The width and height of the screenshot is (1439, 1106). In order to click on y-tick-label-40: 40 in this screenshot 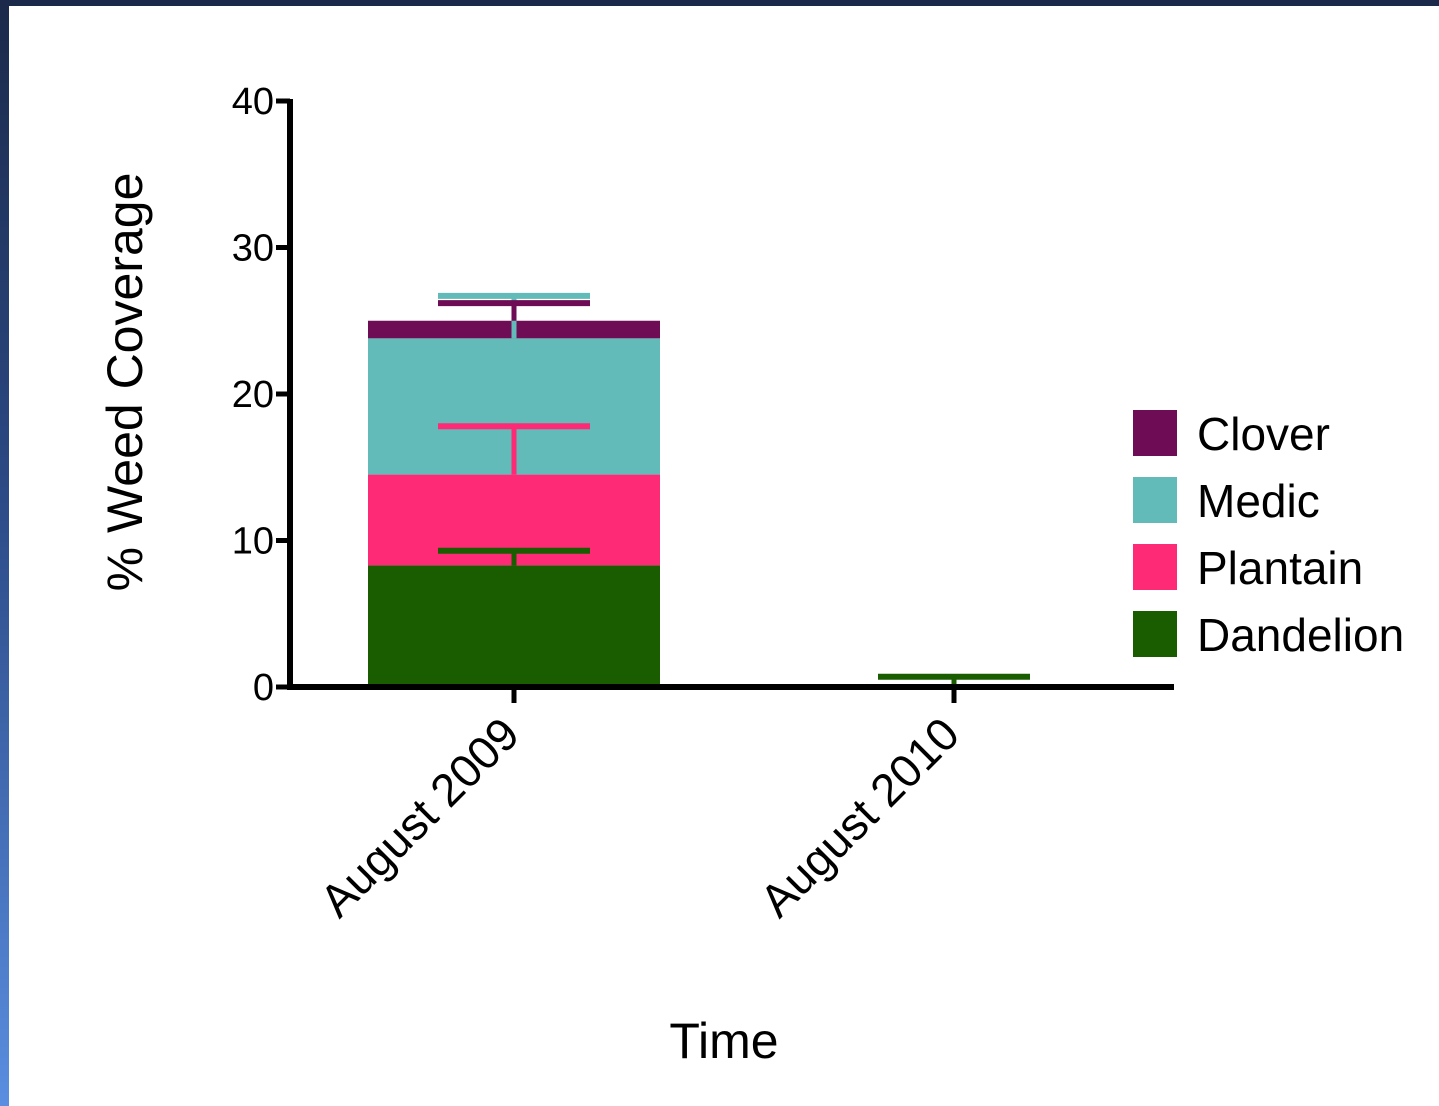, I will do `click(253, 102)`.